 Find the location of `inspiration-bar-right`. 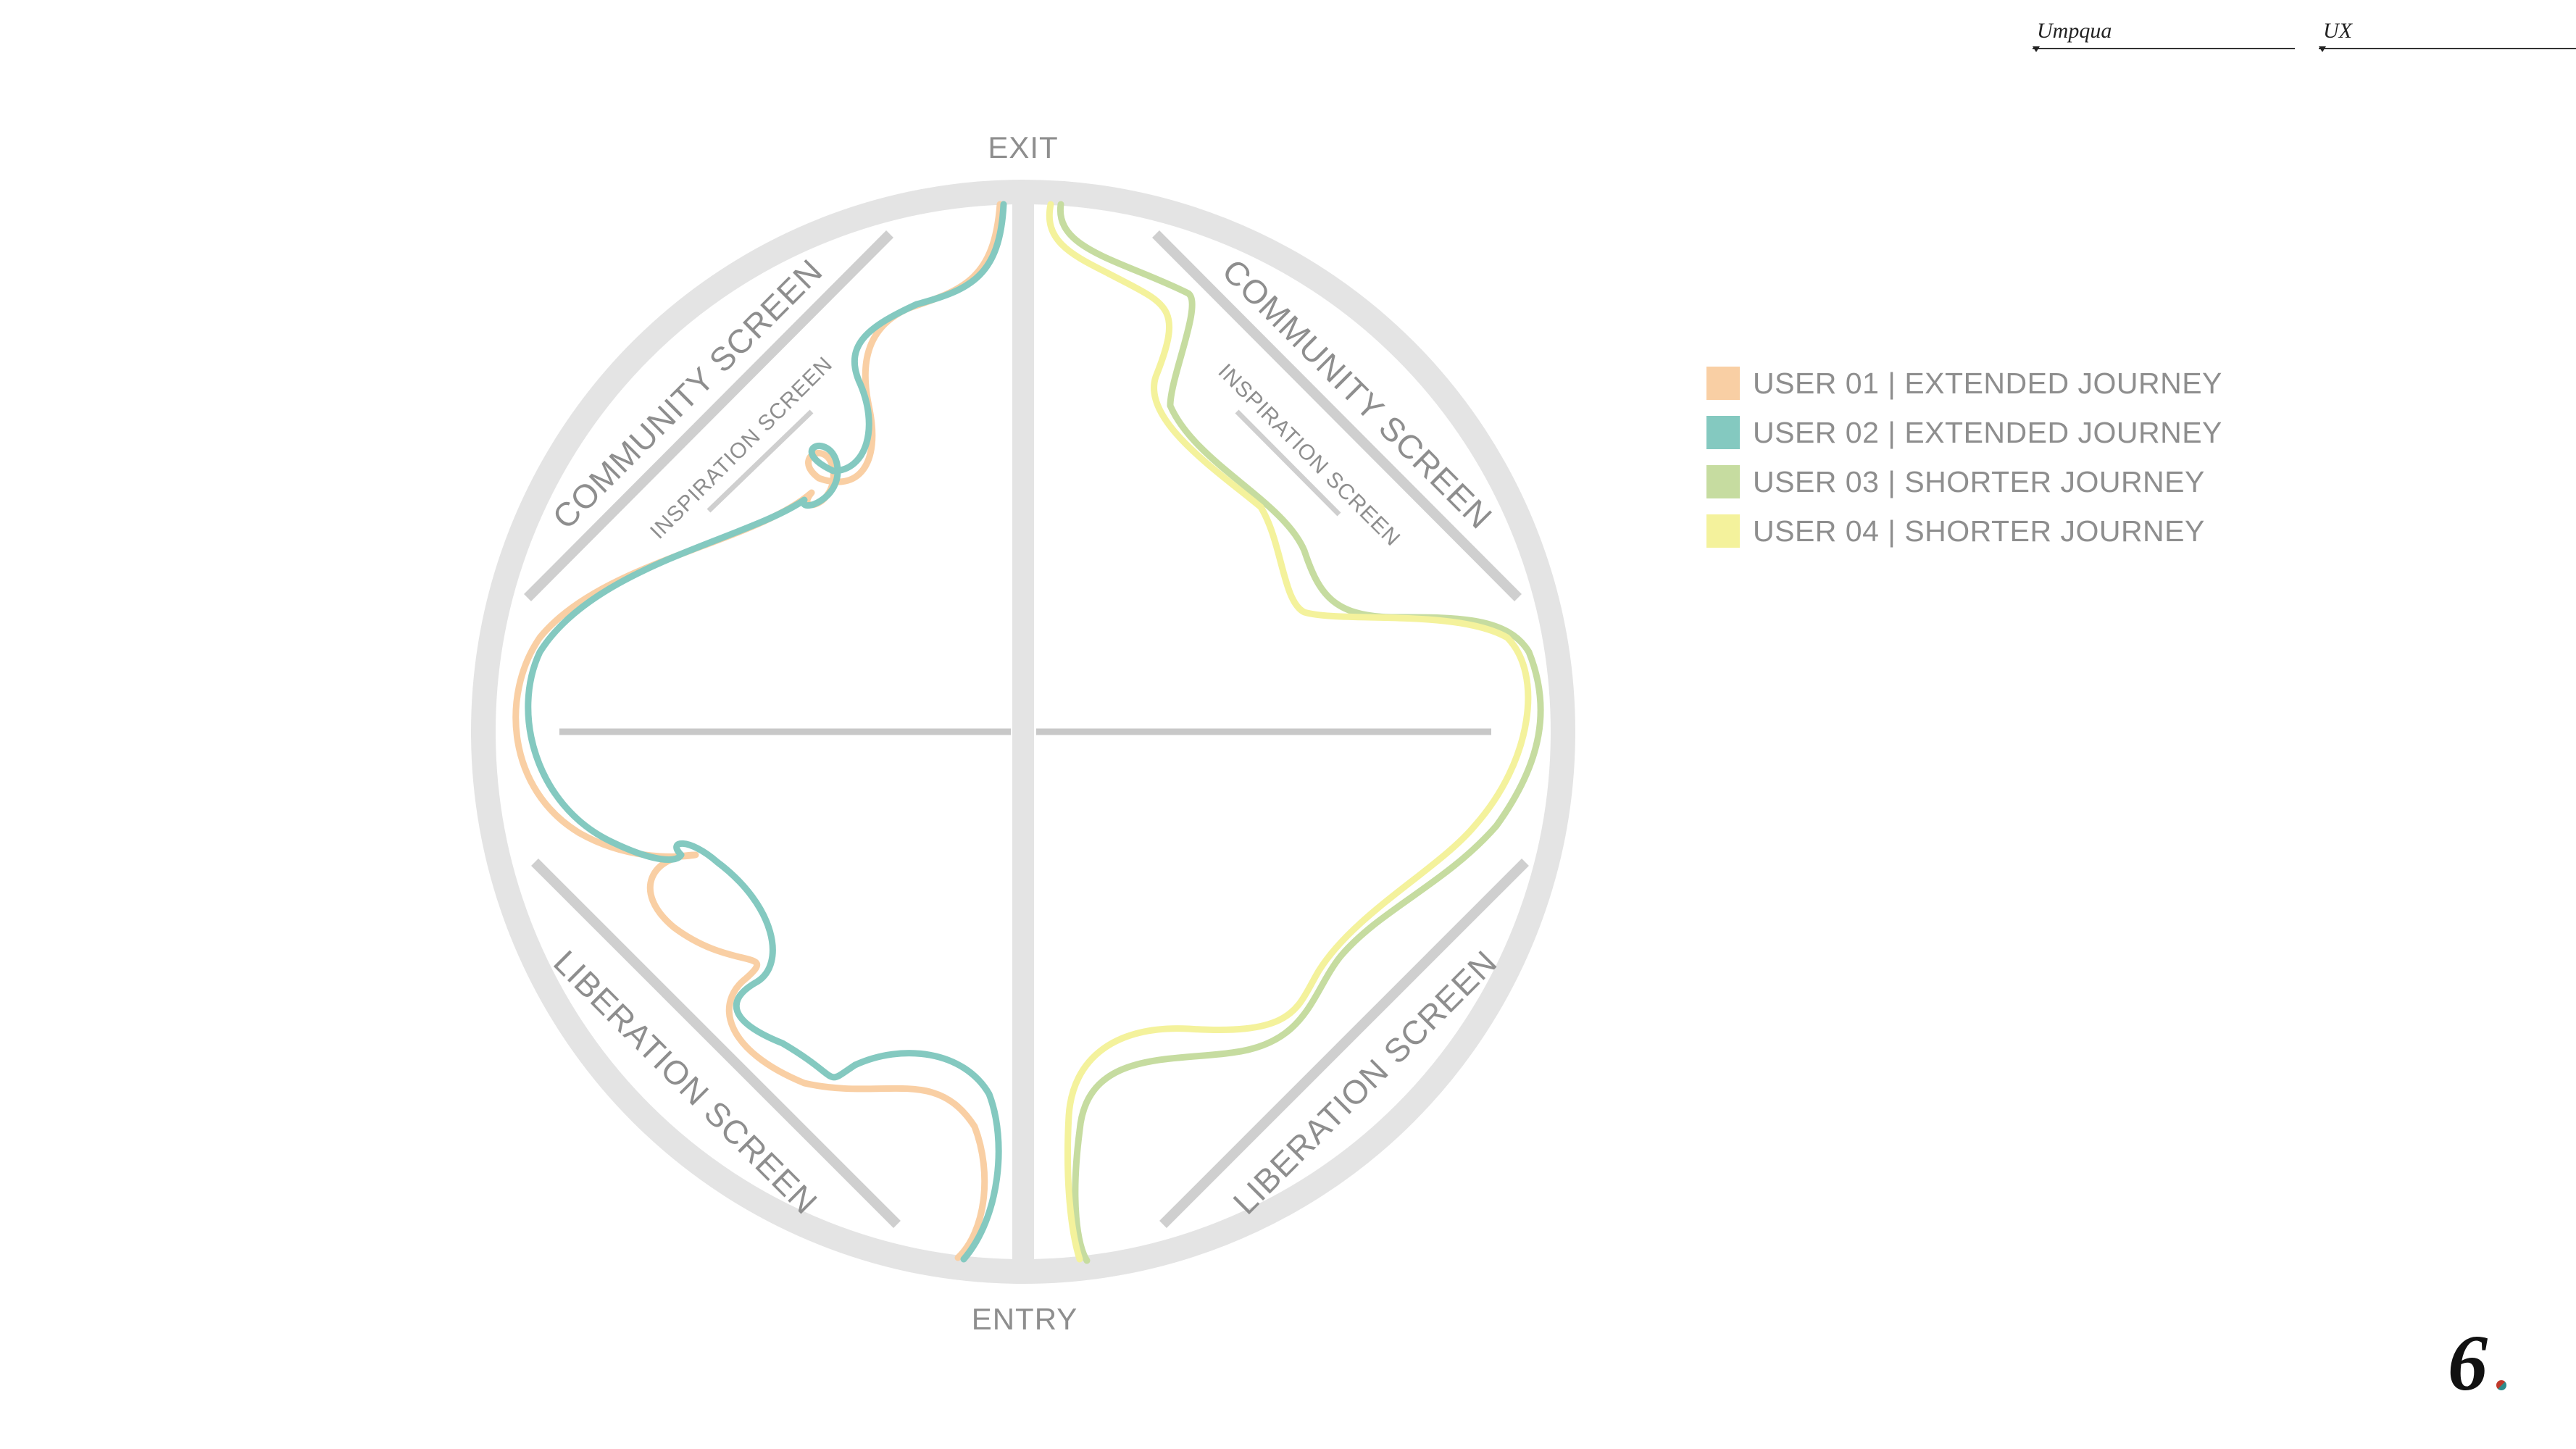

inspiration-bar-right is located at coordinates (1288, 463).